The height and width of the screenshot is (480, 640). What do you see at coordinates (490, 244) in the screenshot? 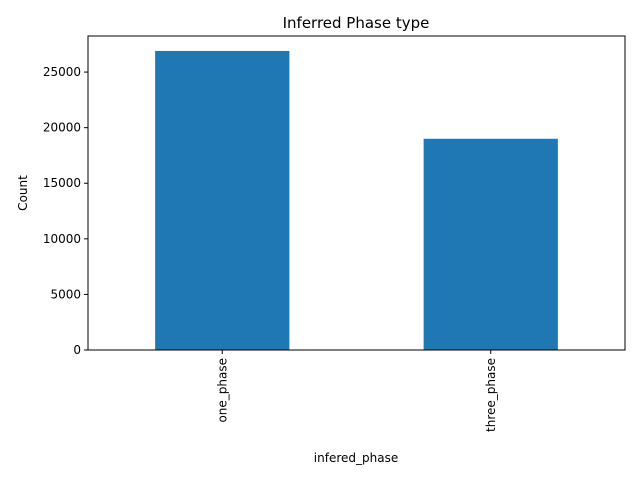
I see `bar-three_phase` at bounding box center [490, 244].